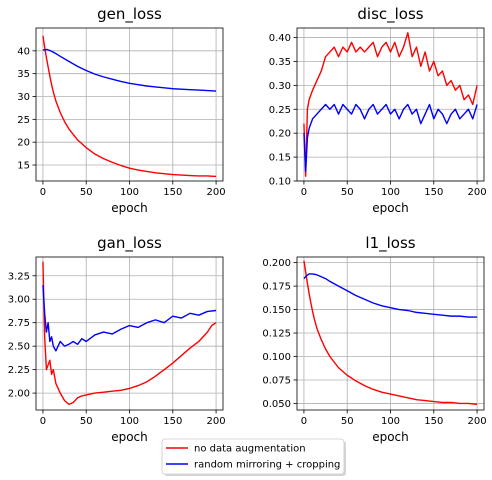 Image resolution: width=492 pixels, height=480 pixels. I want to click on y-tick-label: 0.20, so click(280, 134).